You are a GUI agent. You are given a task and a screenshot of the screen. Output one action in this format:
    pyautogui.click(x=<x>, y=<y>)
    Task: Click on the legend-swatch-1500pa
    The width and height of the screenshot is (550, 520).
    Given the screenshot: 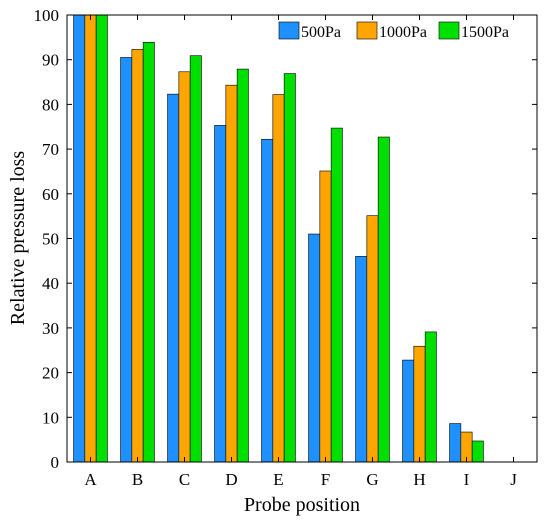 What is the action you would take?
    pyautogui.click(x=449, y=30)
    